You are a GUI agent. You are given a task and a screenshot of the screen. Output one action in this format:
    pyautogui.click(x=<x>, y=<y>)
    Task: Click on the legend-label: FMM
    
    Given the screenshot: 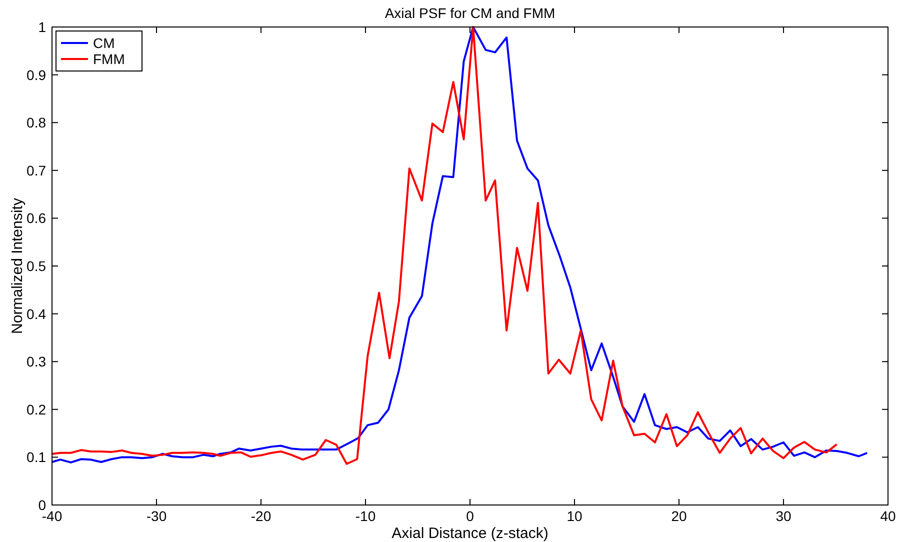 What is the action you would take?
    pyautogui.click(x=109, y=59)
    